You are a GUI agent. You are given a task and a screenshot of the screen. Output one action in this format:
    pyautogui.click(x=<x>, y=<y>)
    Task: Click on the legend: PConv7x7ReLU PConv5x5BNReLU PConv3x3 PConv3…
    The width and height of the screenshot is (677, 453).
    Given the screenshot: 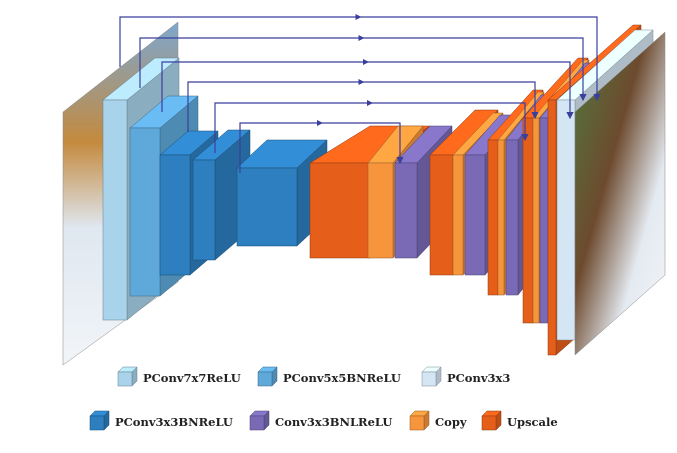 What is the action you would take?
    pyautogui.click(x=323, y=398)
    